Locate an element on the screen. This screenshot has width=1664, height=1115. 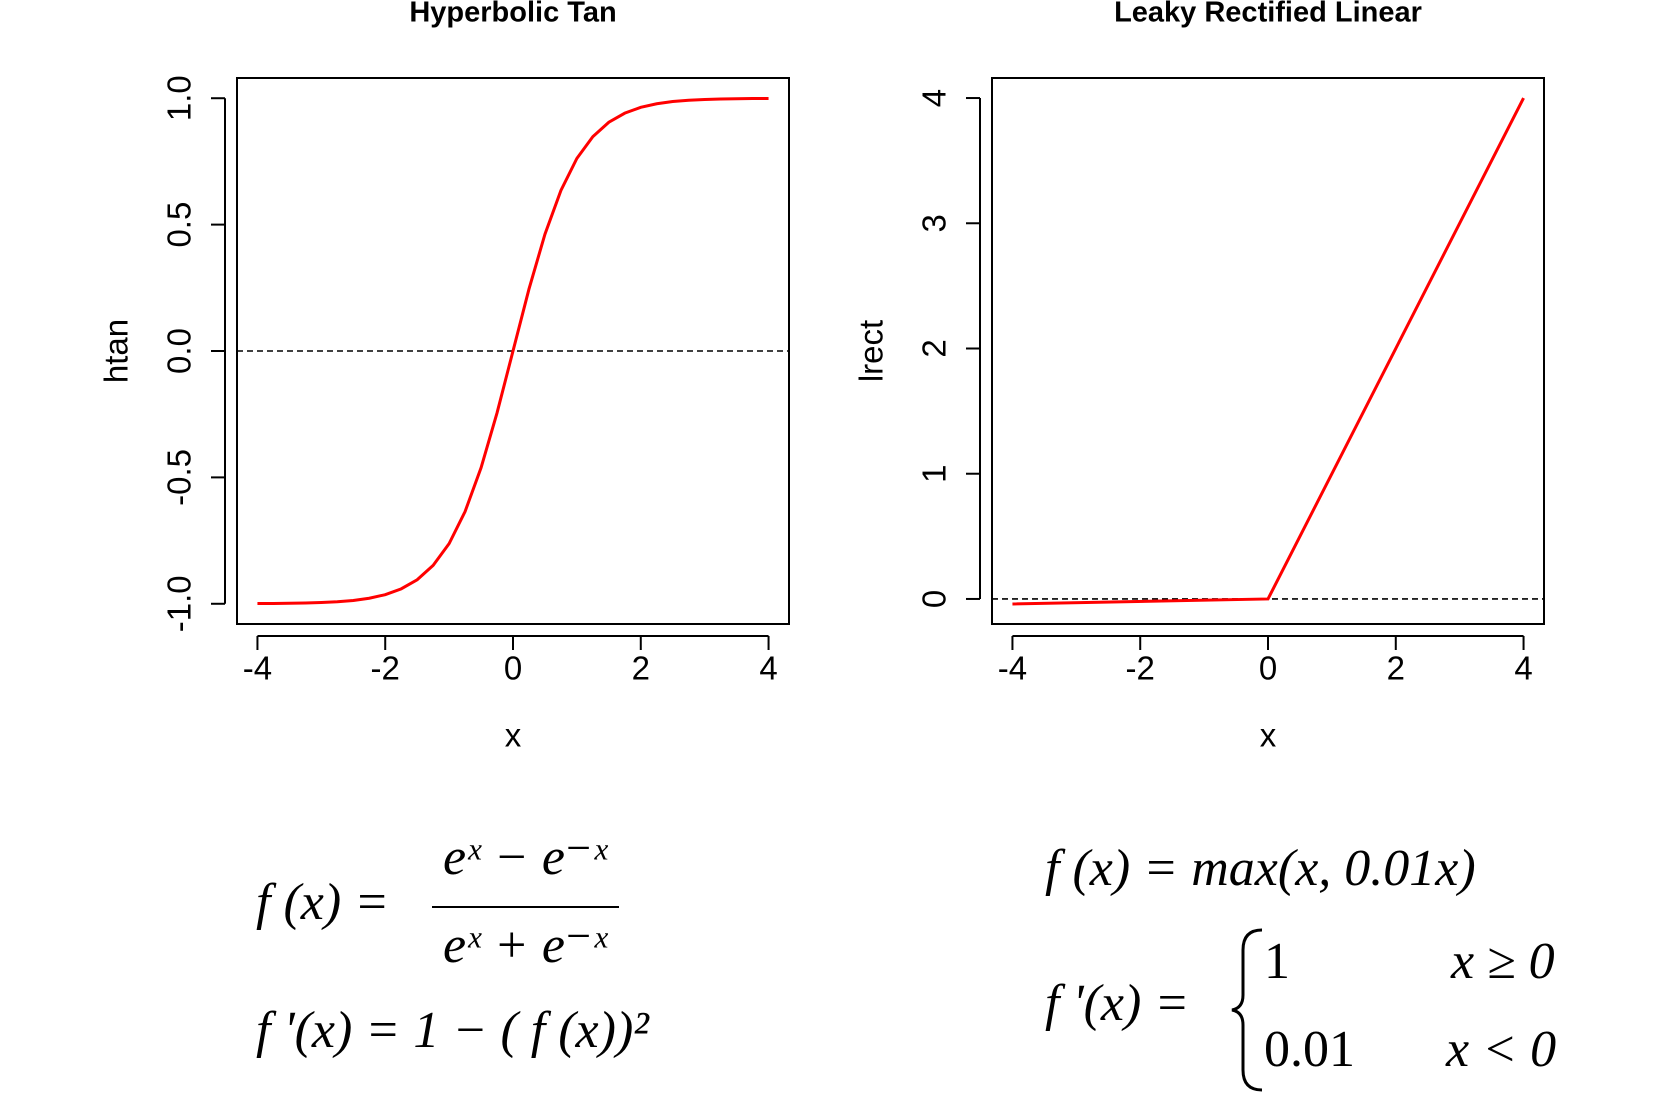
case-condition: x ≥ 0 is located at coordinates (1502, 961).